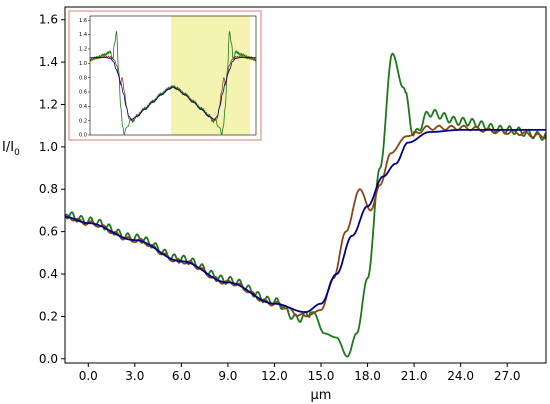 This screenshot has width=550, height=404. Describe the element at coordinates (321, 376) in the screenshot. I see `x-tick-label: 15.0` at that location.